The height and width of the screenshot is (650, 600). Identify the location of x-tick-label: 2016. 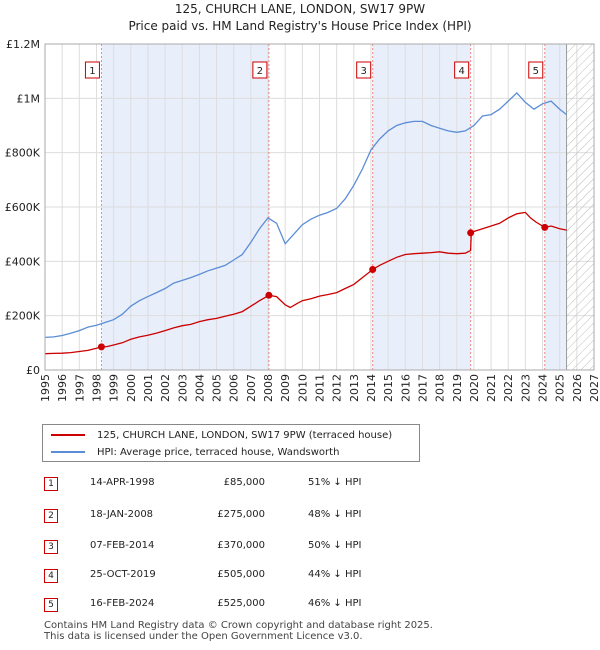
(405, 388).